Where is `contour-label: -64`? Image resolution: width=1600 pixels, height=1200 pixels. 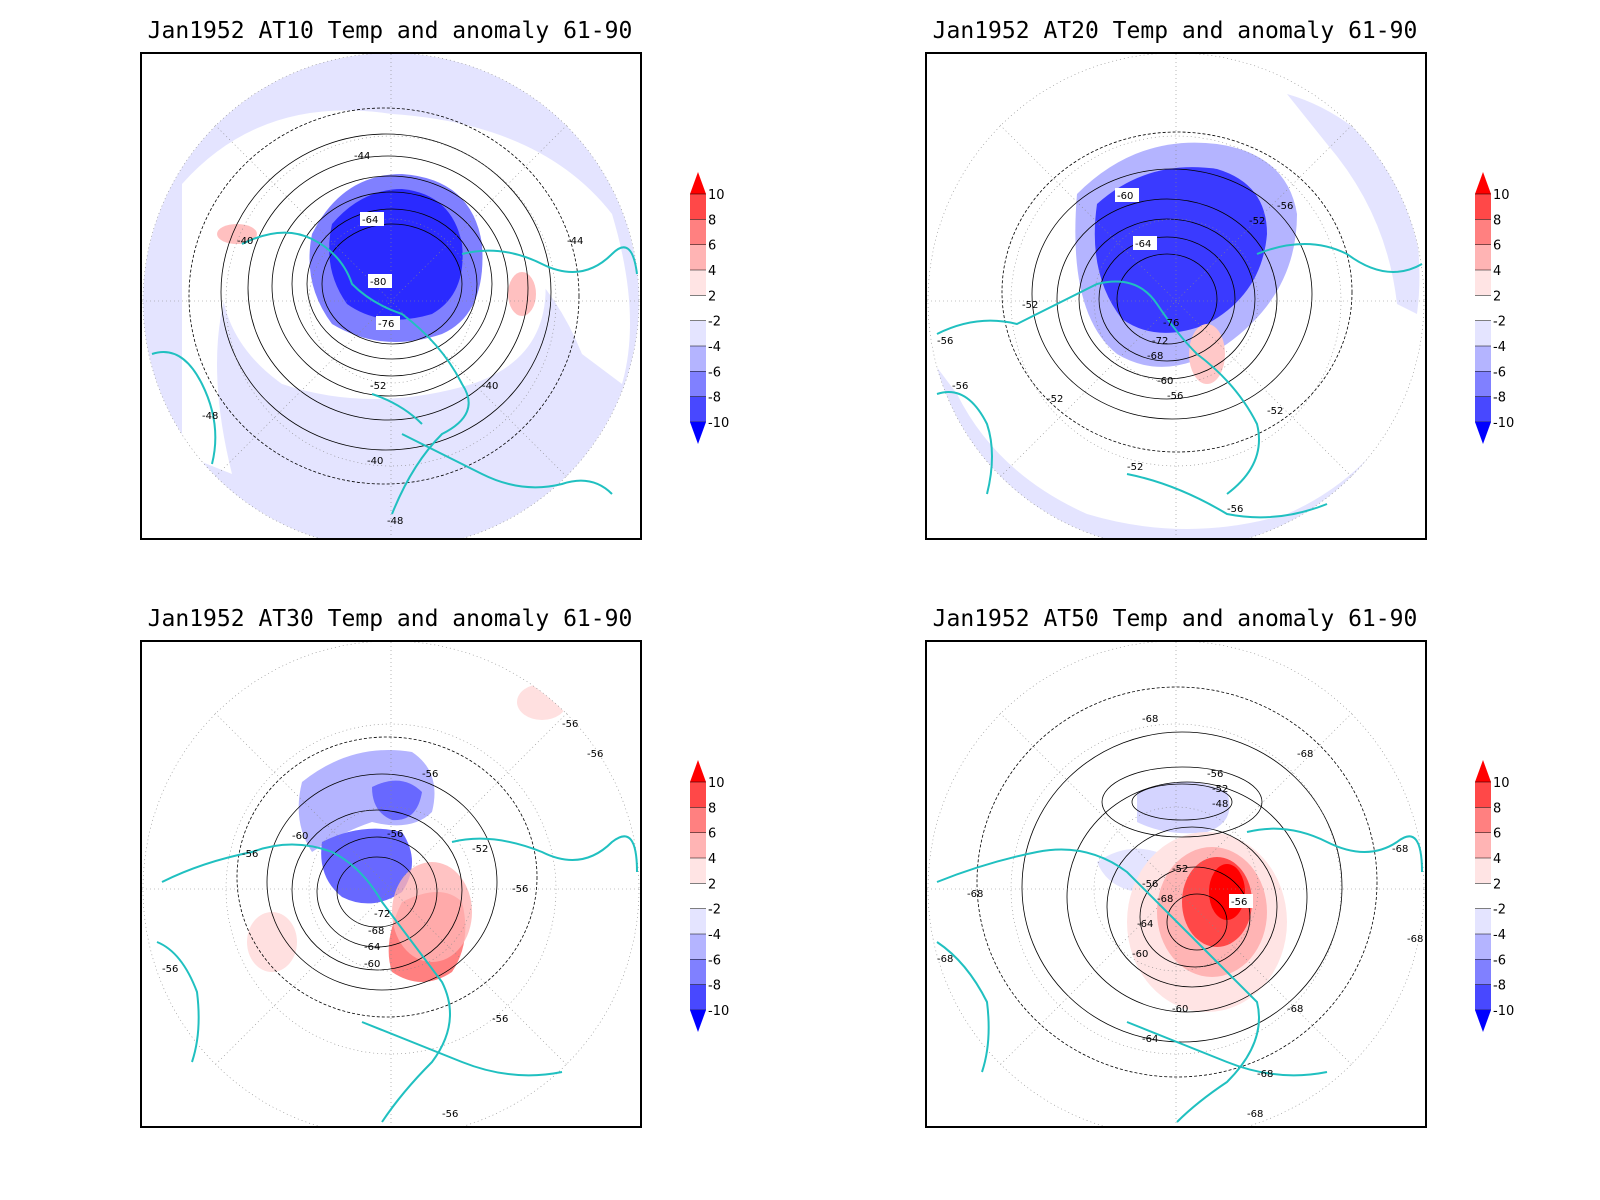
contour-label: -64 is located at coordinates (1145, 924).